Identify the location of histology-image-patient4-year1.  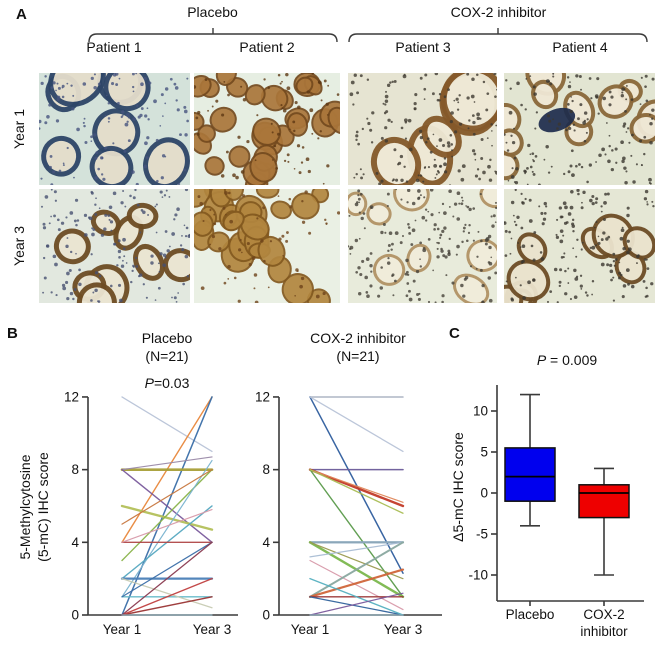
(579, 129).